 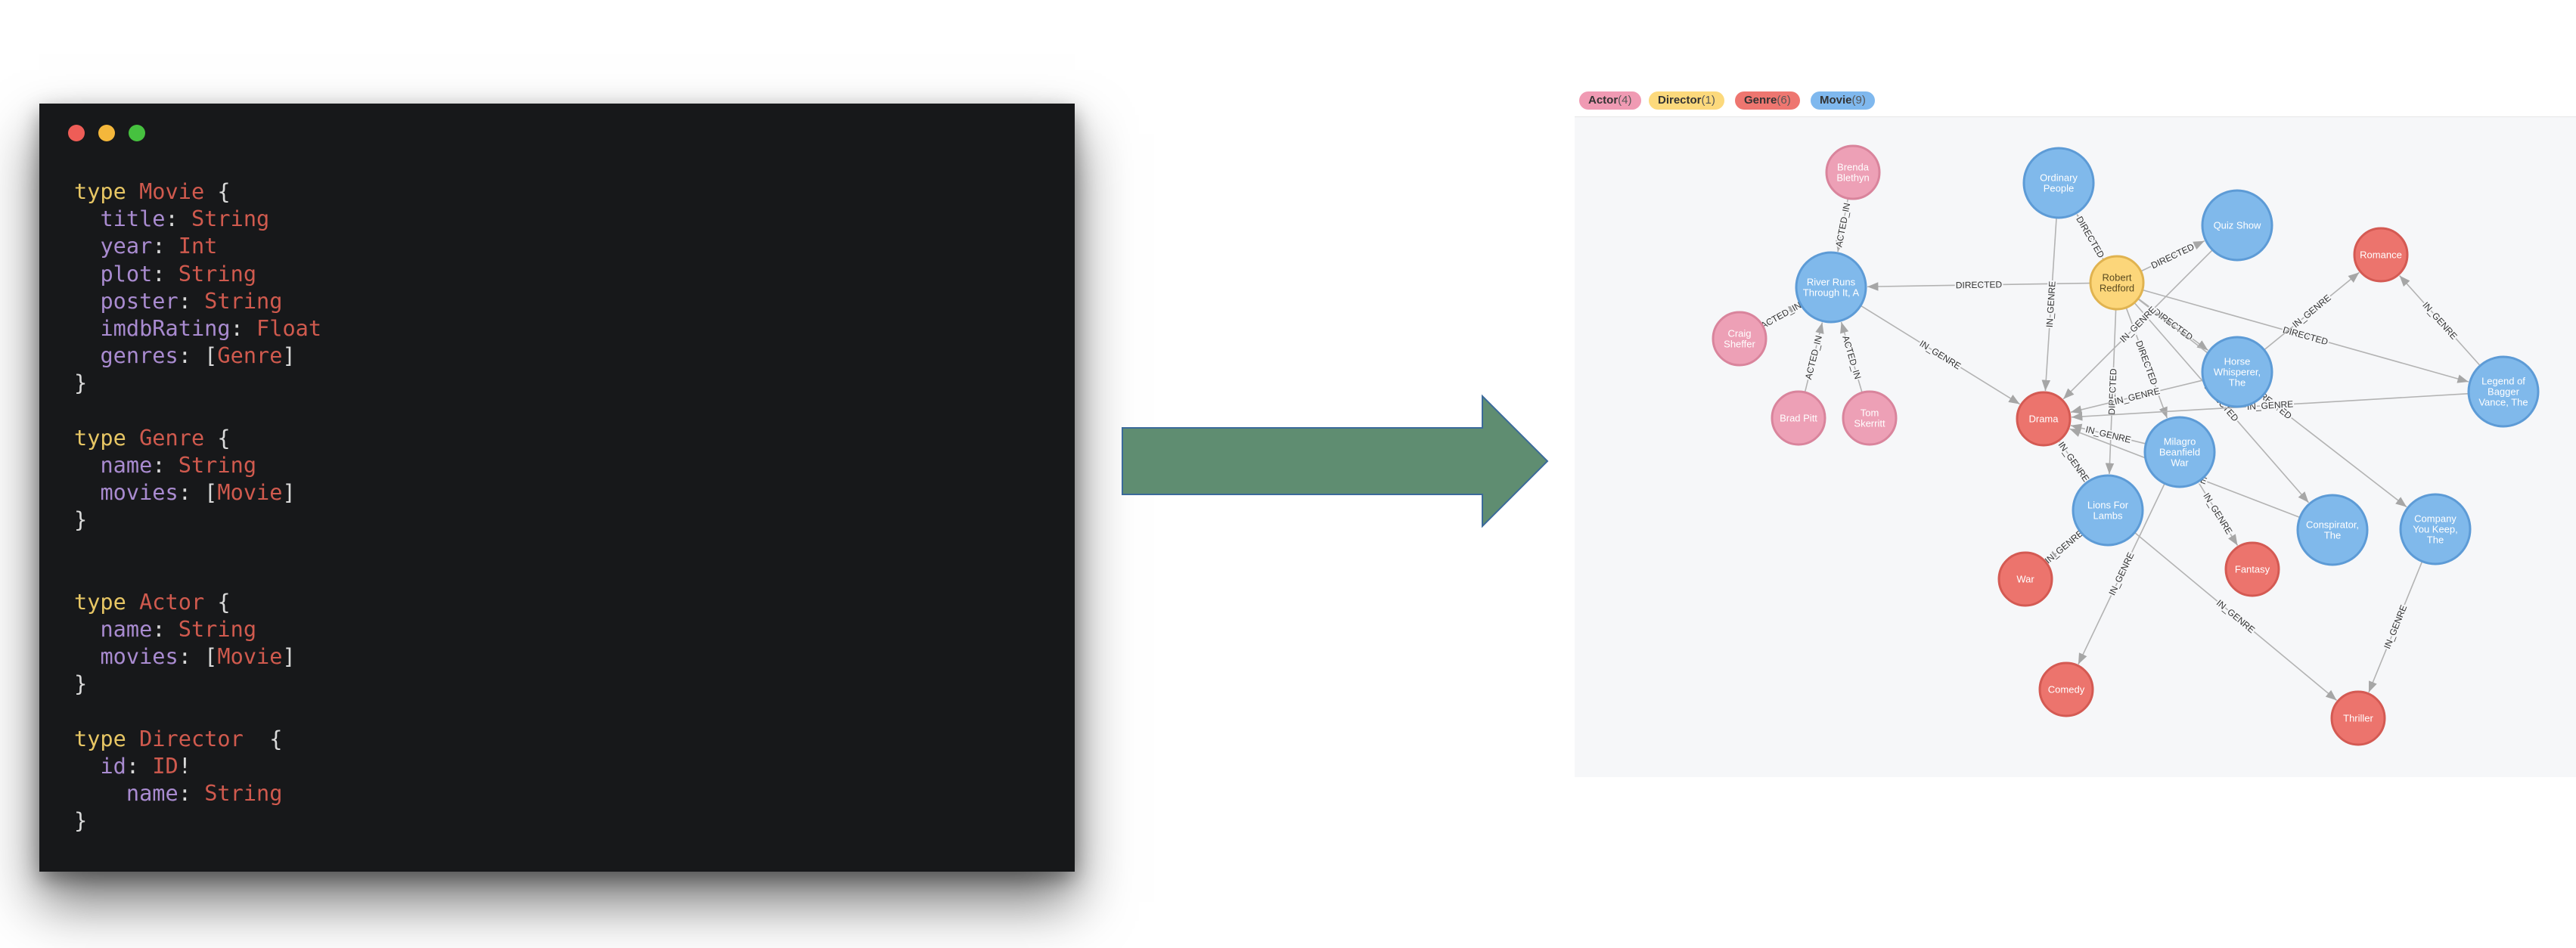 I want to click on node-genre: Fantasy, so click(x=2252, y=569).